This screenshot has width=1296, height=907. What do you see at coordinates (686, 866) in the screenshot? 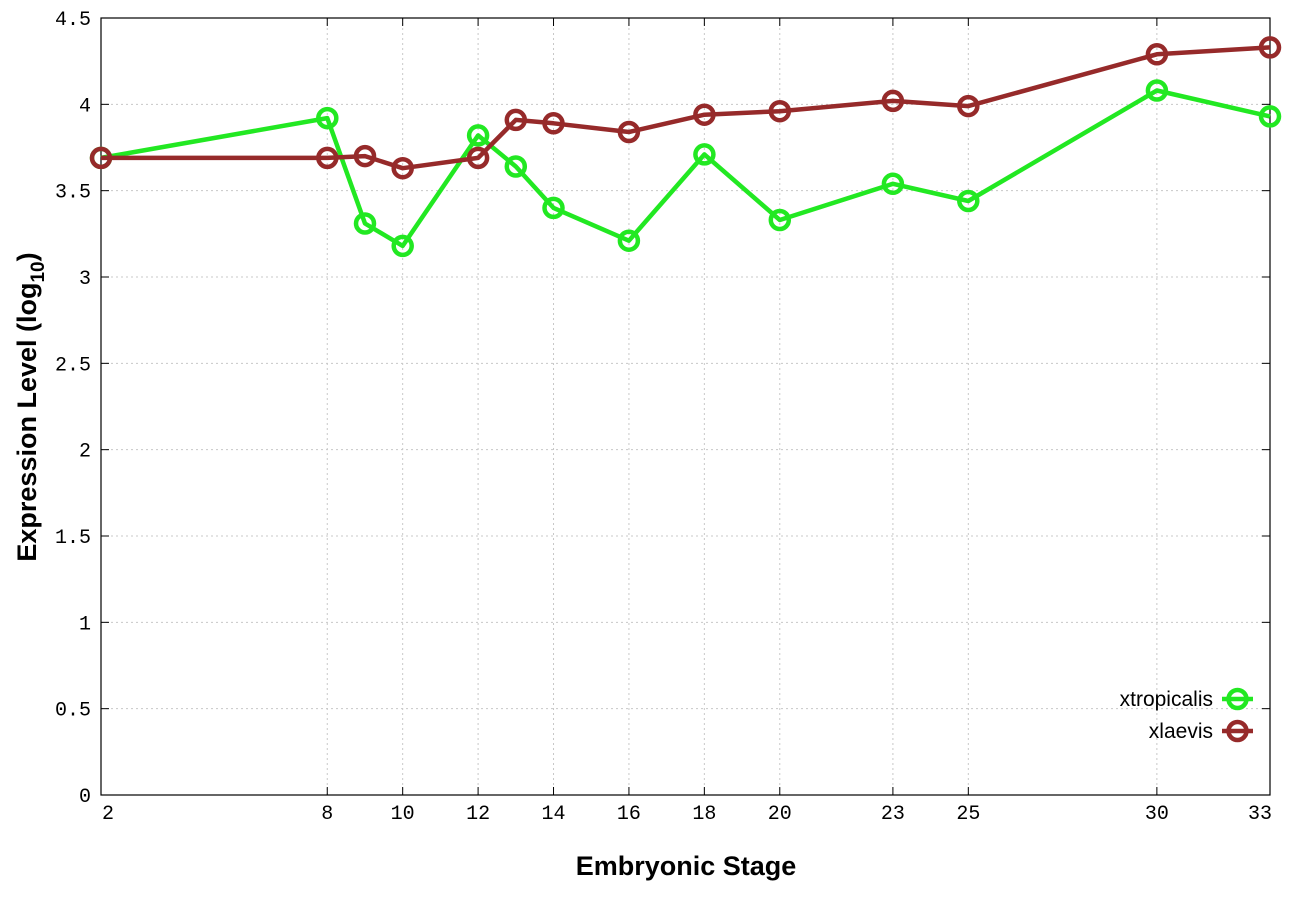
I see `x-axis-title: Embryonic Stage` at bounding box center [686, 866].